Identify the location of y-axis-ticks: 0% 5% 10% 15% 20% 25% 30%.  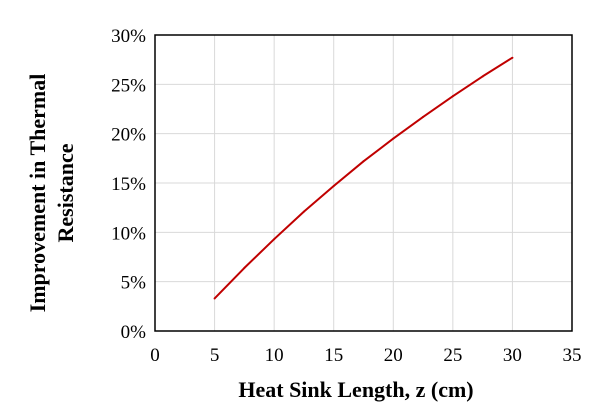
(128, 184).